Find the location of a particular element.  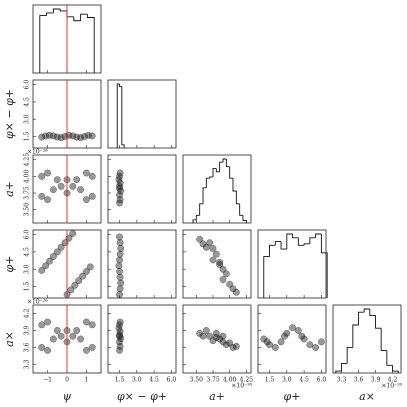

y-tick-label: 4.25 is located at coordinates (27, 160).